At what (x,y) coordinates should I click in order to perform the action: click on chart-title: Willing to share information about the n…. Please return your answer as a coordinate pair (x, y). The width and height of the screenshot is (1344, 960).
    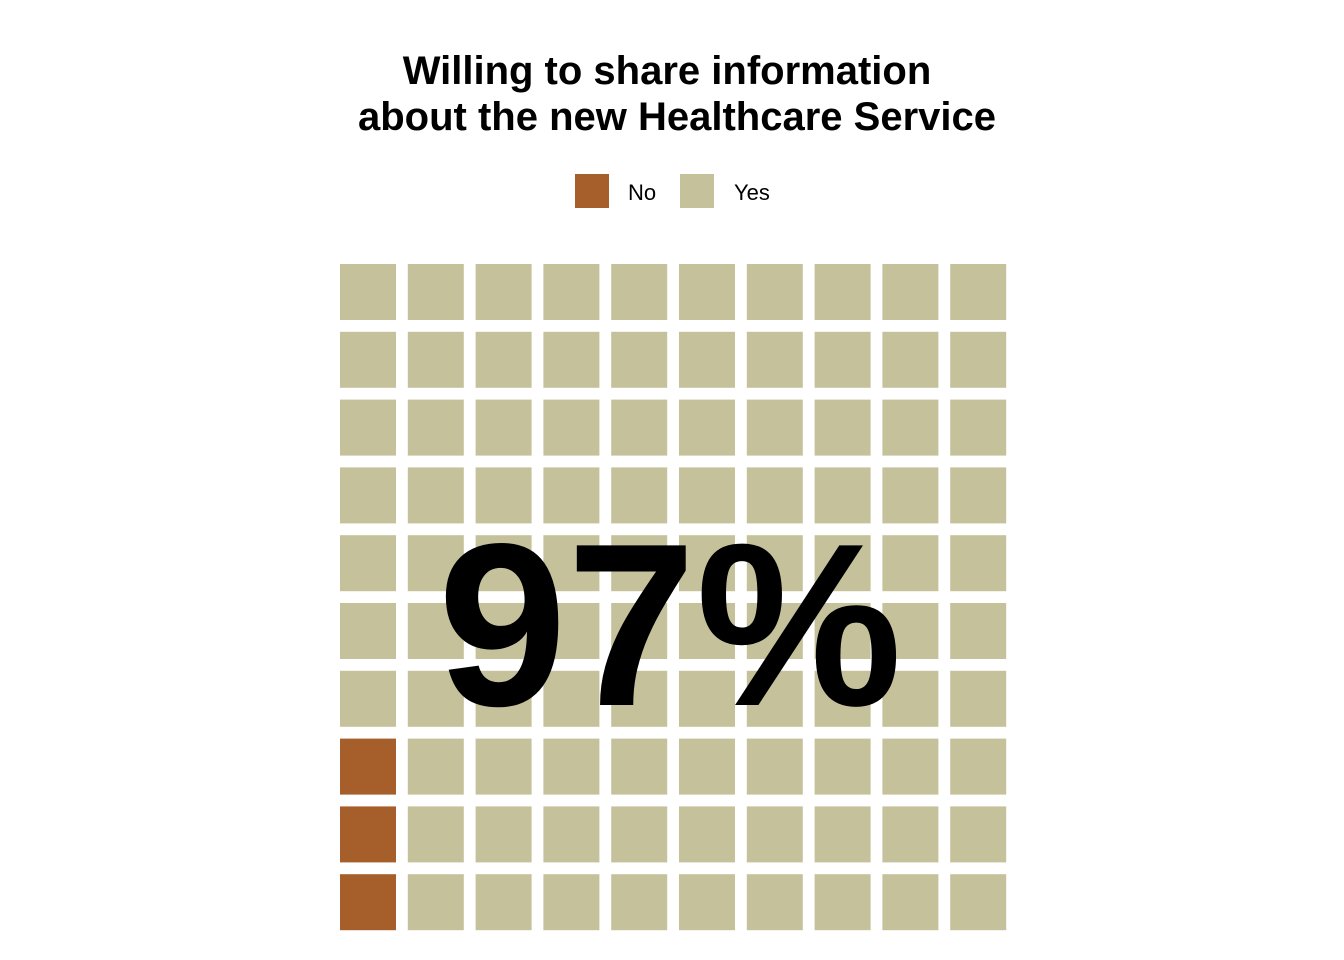
    Looking at the image, I should click on (677, 94).